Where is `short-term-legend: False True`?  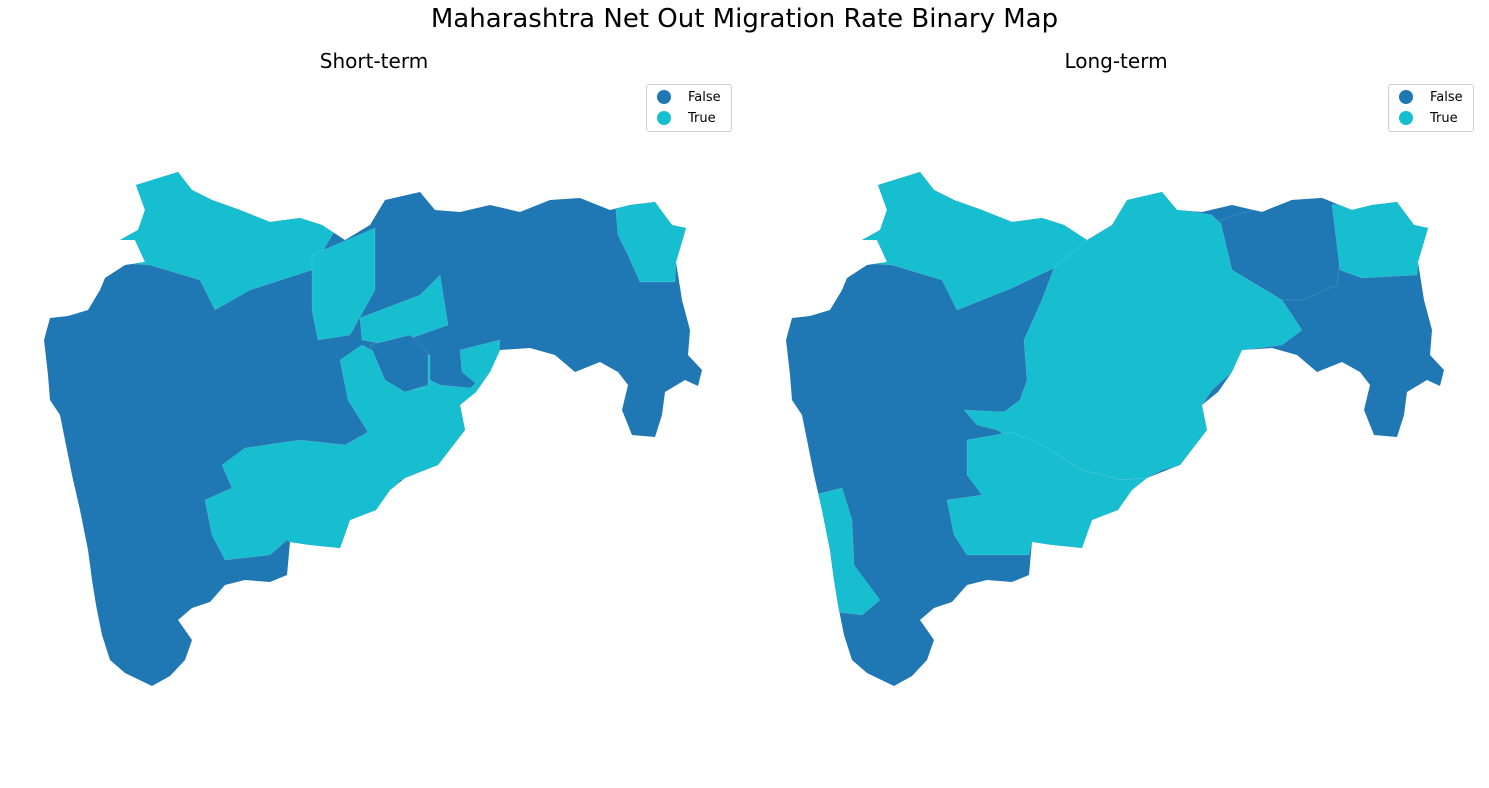
short-term-legend: False True is located at coordinates (689, 108).